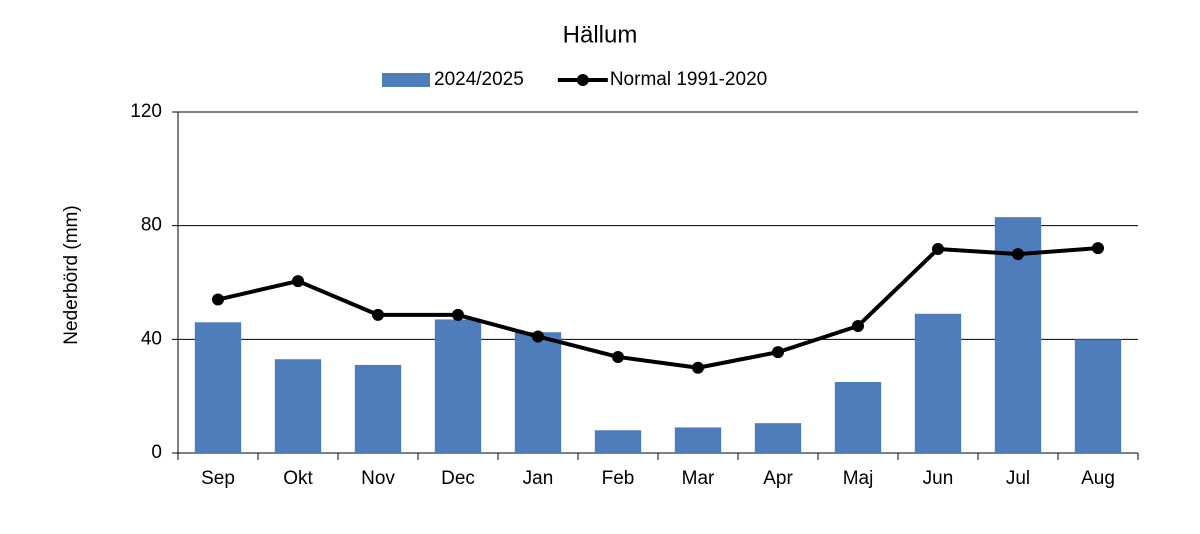 The width and height of the screenshot is (1200, 534). Describe the element at coordinates (600, 34) in the screenshot. I see `chart-title: Hällum` at that location.